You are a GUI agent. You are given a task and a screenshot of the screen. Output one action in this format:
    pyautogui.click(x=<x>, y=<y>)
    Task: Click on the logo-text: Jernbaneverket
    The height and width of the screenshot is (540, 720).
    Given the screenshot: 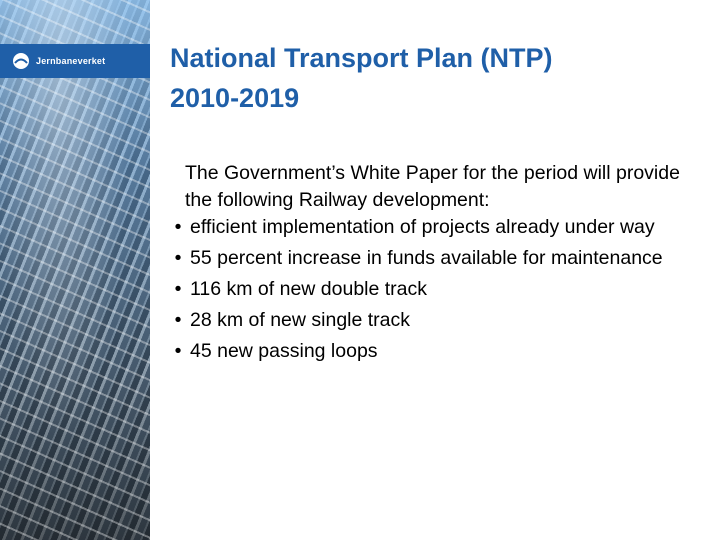 What is the action you would take?
    pyautogui.click(x=71, y=61)
    